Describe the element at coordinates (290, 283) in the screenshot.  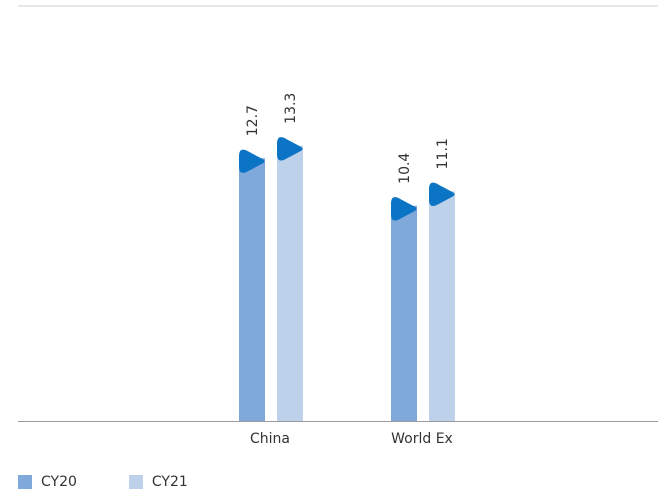
I see `bar-cy21-china` at that location.